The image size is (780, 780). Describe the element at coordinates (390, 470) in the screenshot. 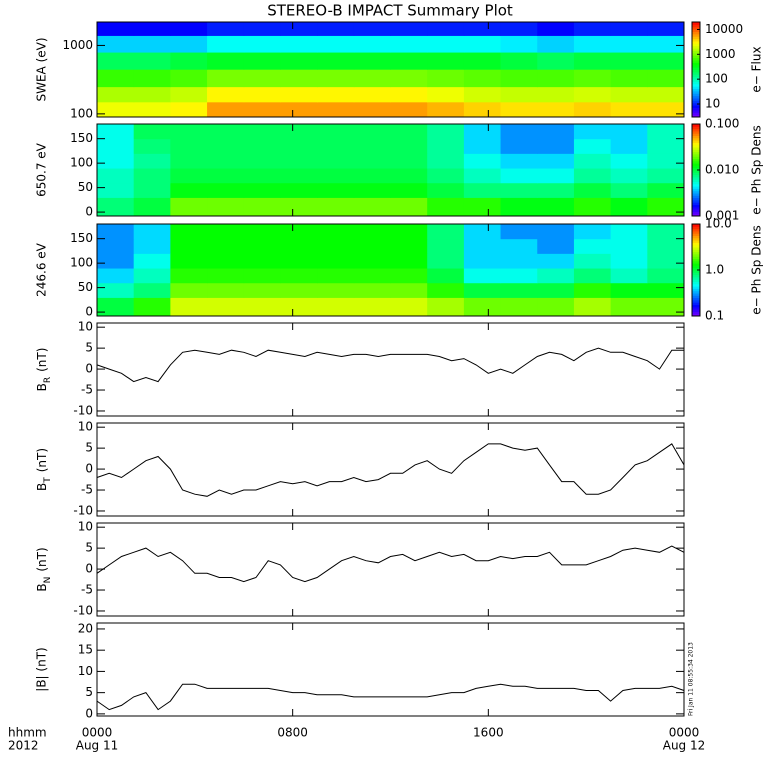

I see `field-line` at that location.